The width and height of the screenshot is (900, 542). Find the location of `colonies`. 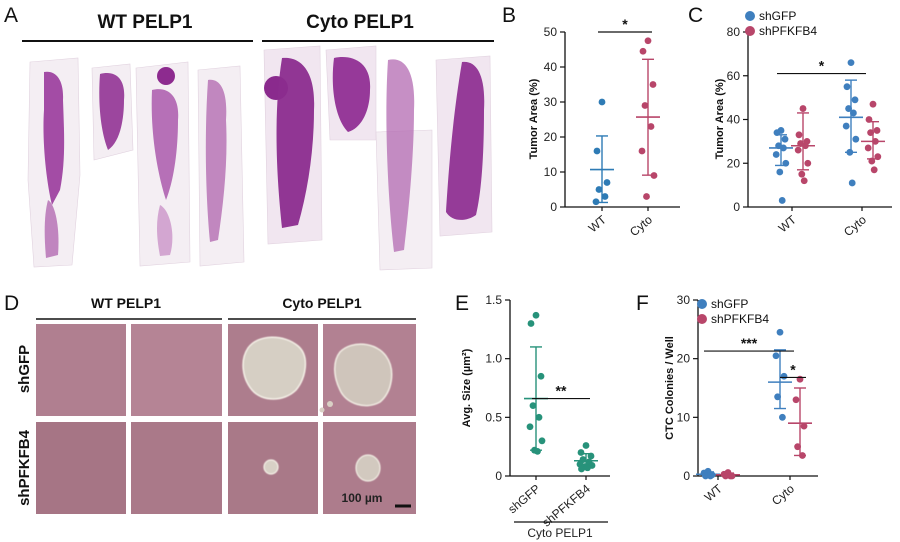

colonies is located at coordinates (317, 409).